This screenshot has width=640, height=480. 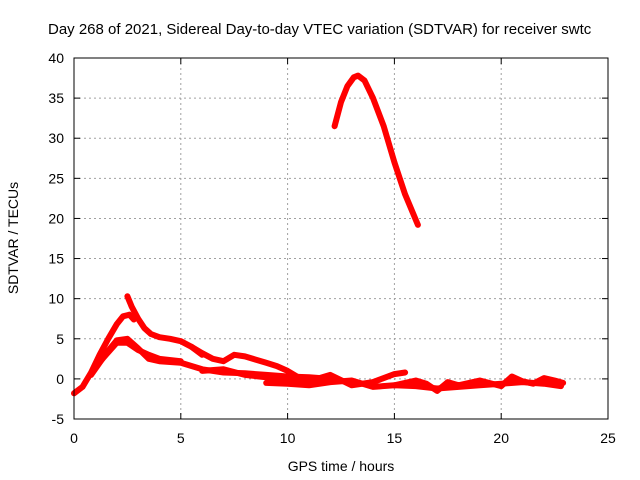 What do you see at coordinates (60, 339) in the screenshot?
I see `y-tick-label: 5` at bounding box center [60, 339].